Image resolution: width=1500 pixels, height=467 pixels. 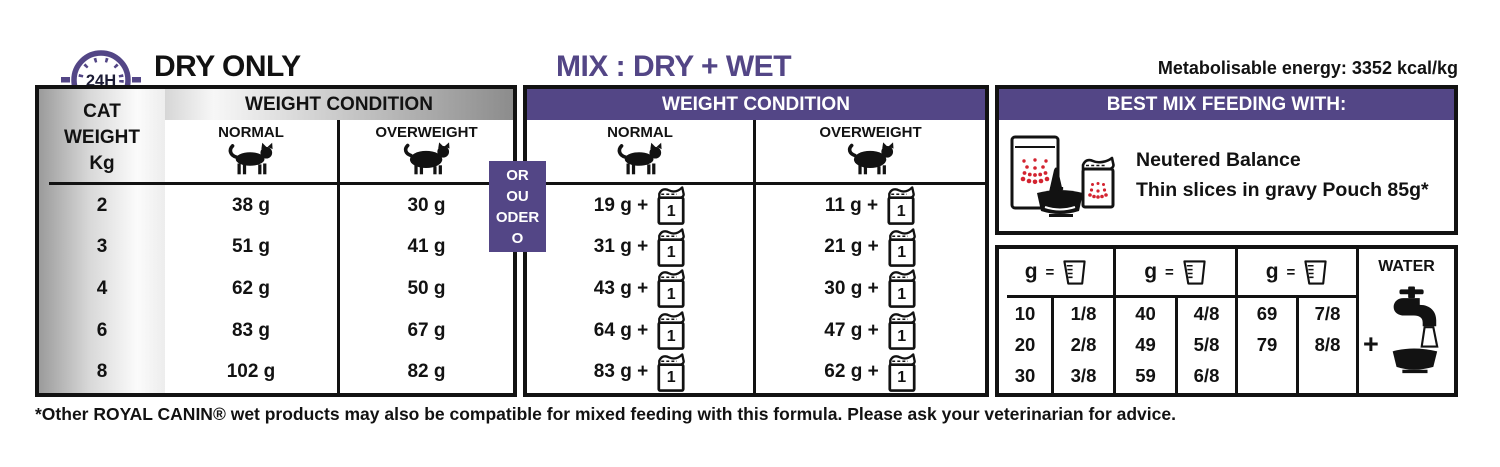 What do you see at coordinates (1307, 68) in the screenshot?
I see `metabolisable-energy-note: Metabolisable energy: 3352 kcal/kg` at bounding box center [1307, 68].